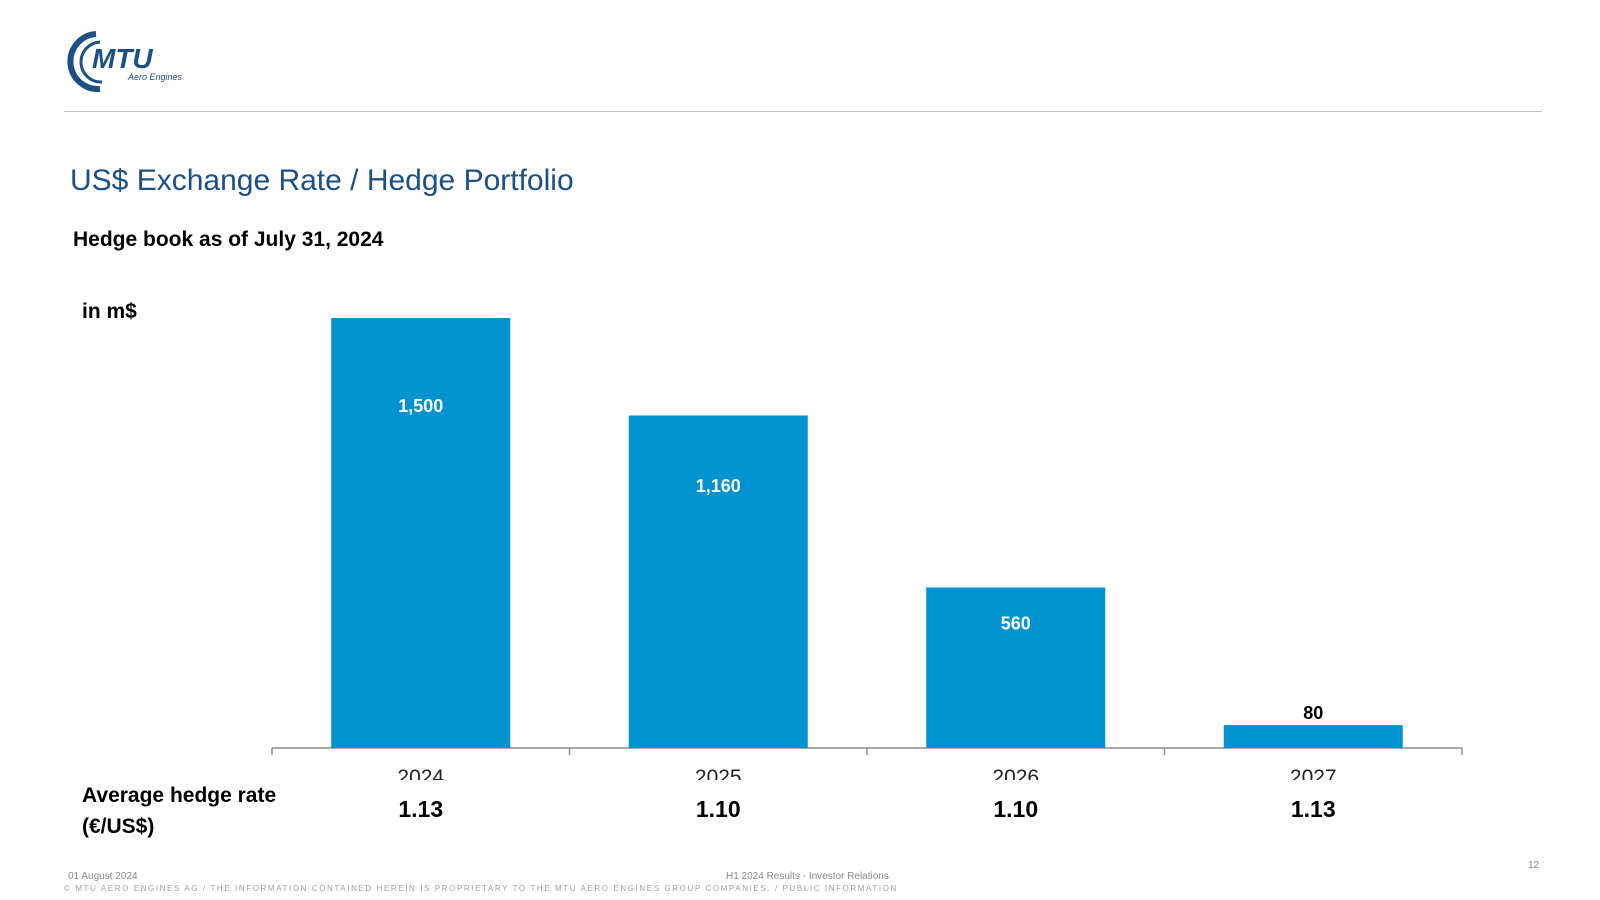 The width and height of the screenshot is (1600, 900). What do you see at coordinates (179, 811) in the screenshot?
I see `avg-hedge-rate-label: Average hedge rate (€/US$)` at bounding box center [179, 811].